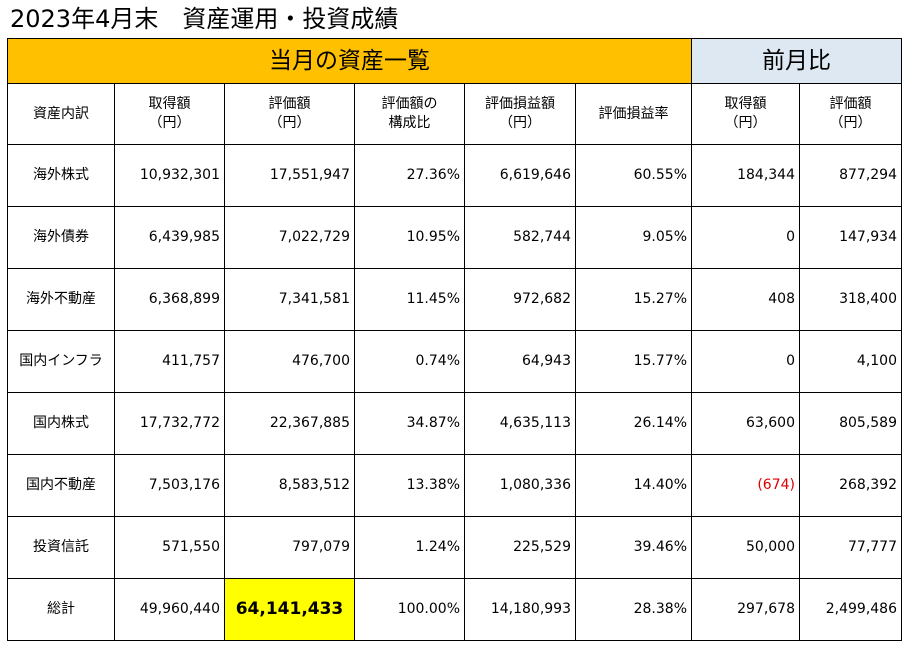  Describe the element at coordinates (61, 175) in the screenshot. I see `cell-name: 海外株式` at that location.